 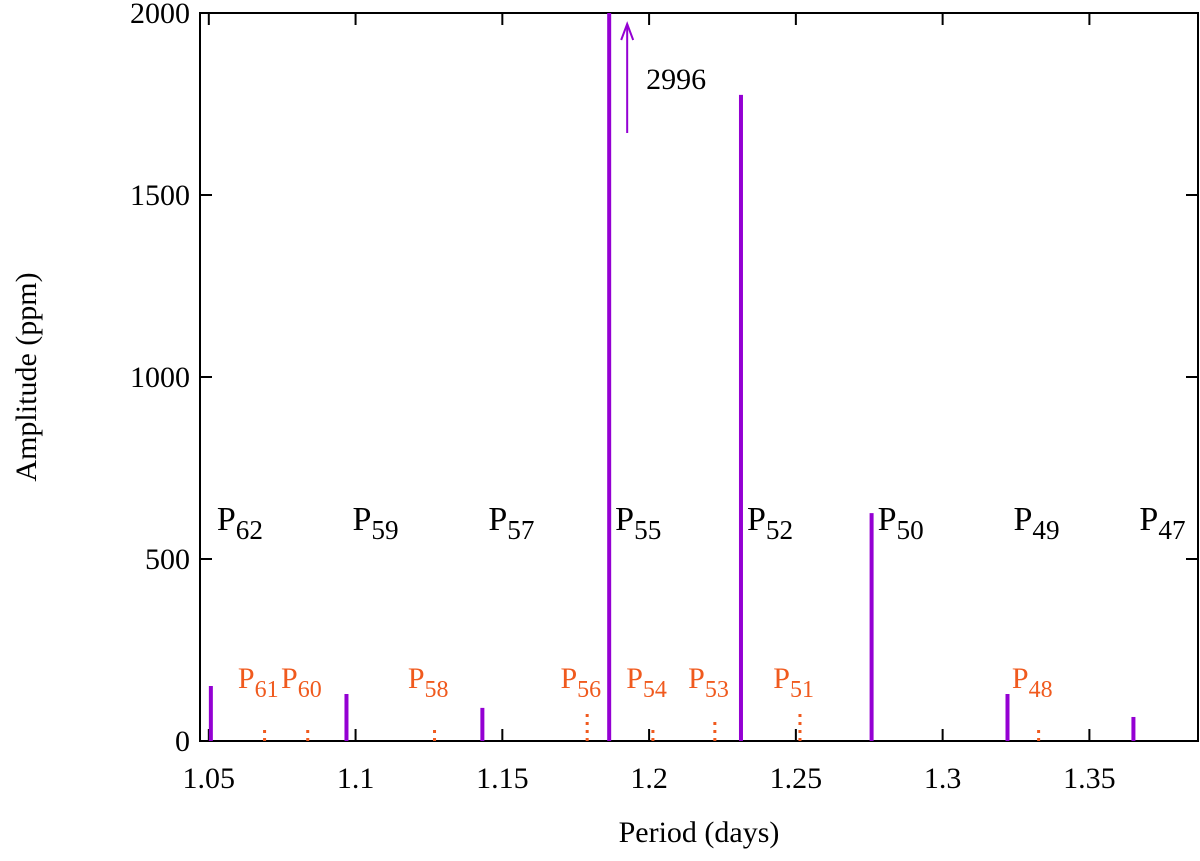 What do you see at coordinates (1162, 523) in the screenshot?
I see `period-label: P47` at bounding box center [1162, 523].